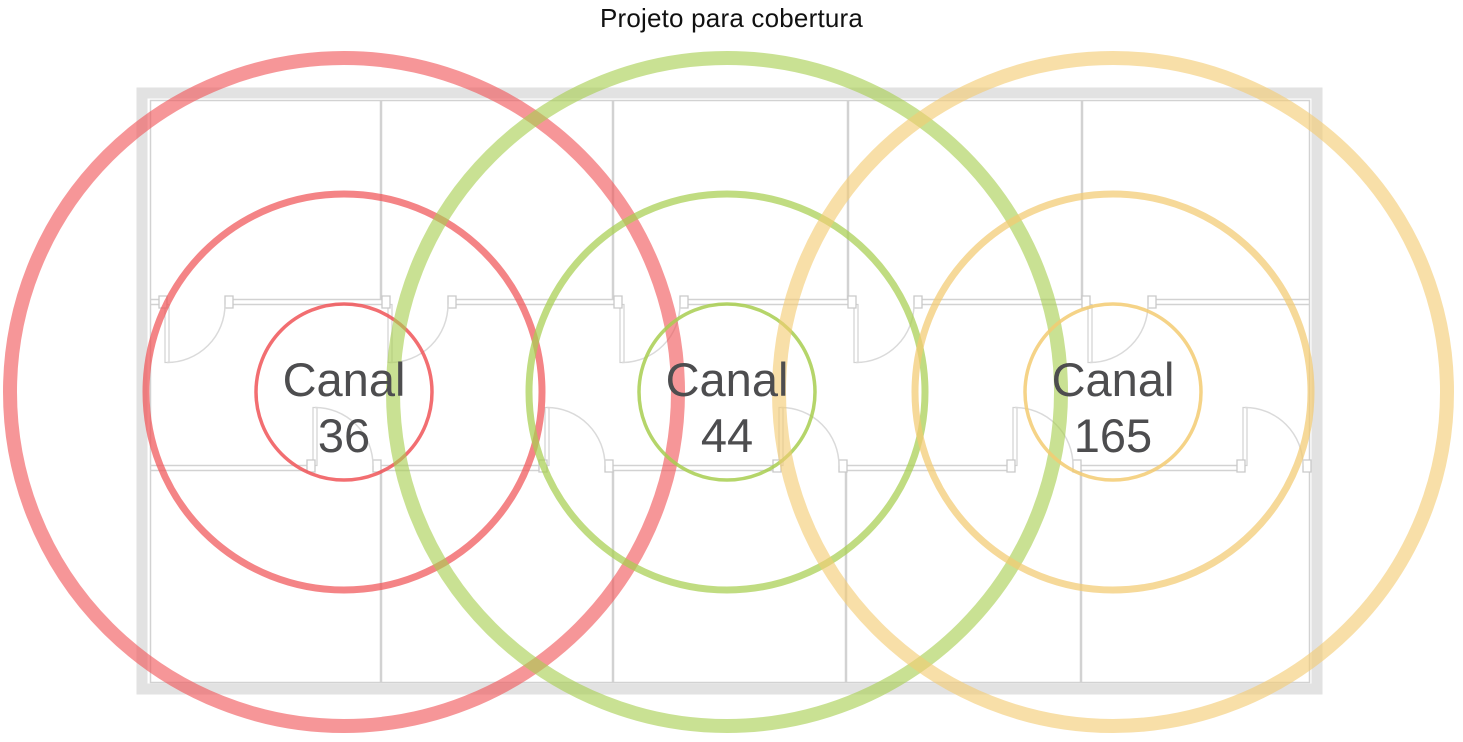 This screenshot has height=742, width=1463. What do you see at coordinates (1113, 435) in the screenshot?
I see `channel-number: 165` at bounding box center [1113, 435].